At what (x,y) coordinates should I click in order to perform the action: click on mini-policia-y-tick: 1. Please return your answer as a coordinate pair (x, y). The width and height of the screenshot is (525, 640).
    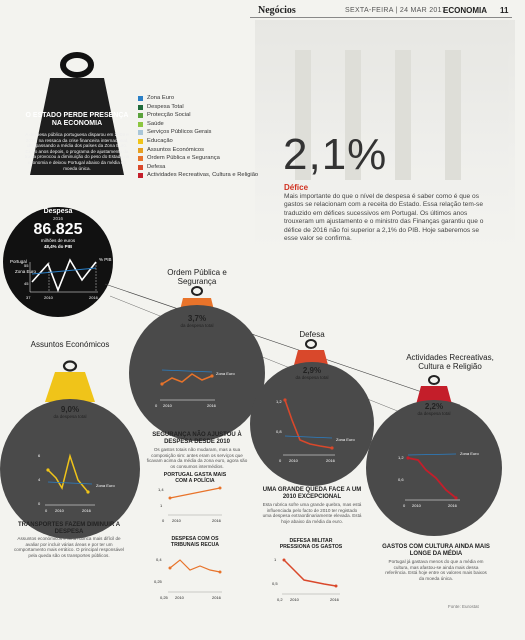
    Looking at the image, I should click on (161, 505).